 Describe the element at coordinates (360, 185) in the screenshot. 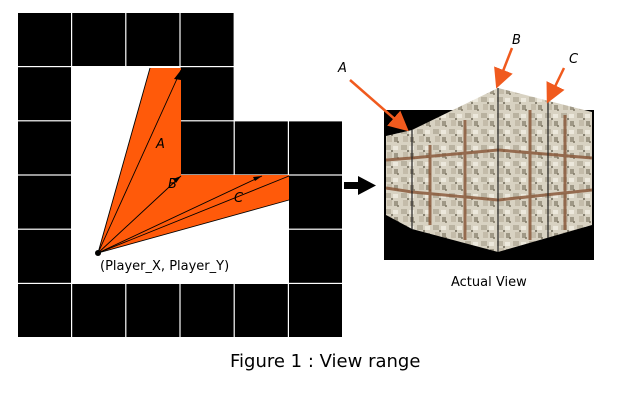

I see `transition-arrow` at that location.